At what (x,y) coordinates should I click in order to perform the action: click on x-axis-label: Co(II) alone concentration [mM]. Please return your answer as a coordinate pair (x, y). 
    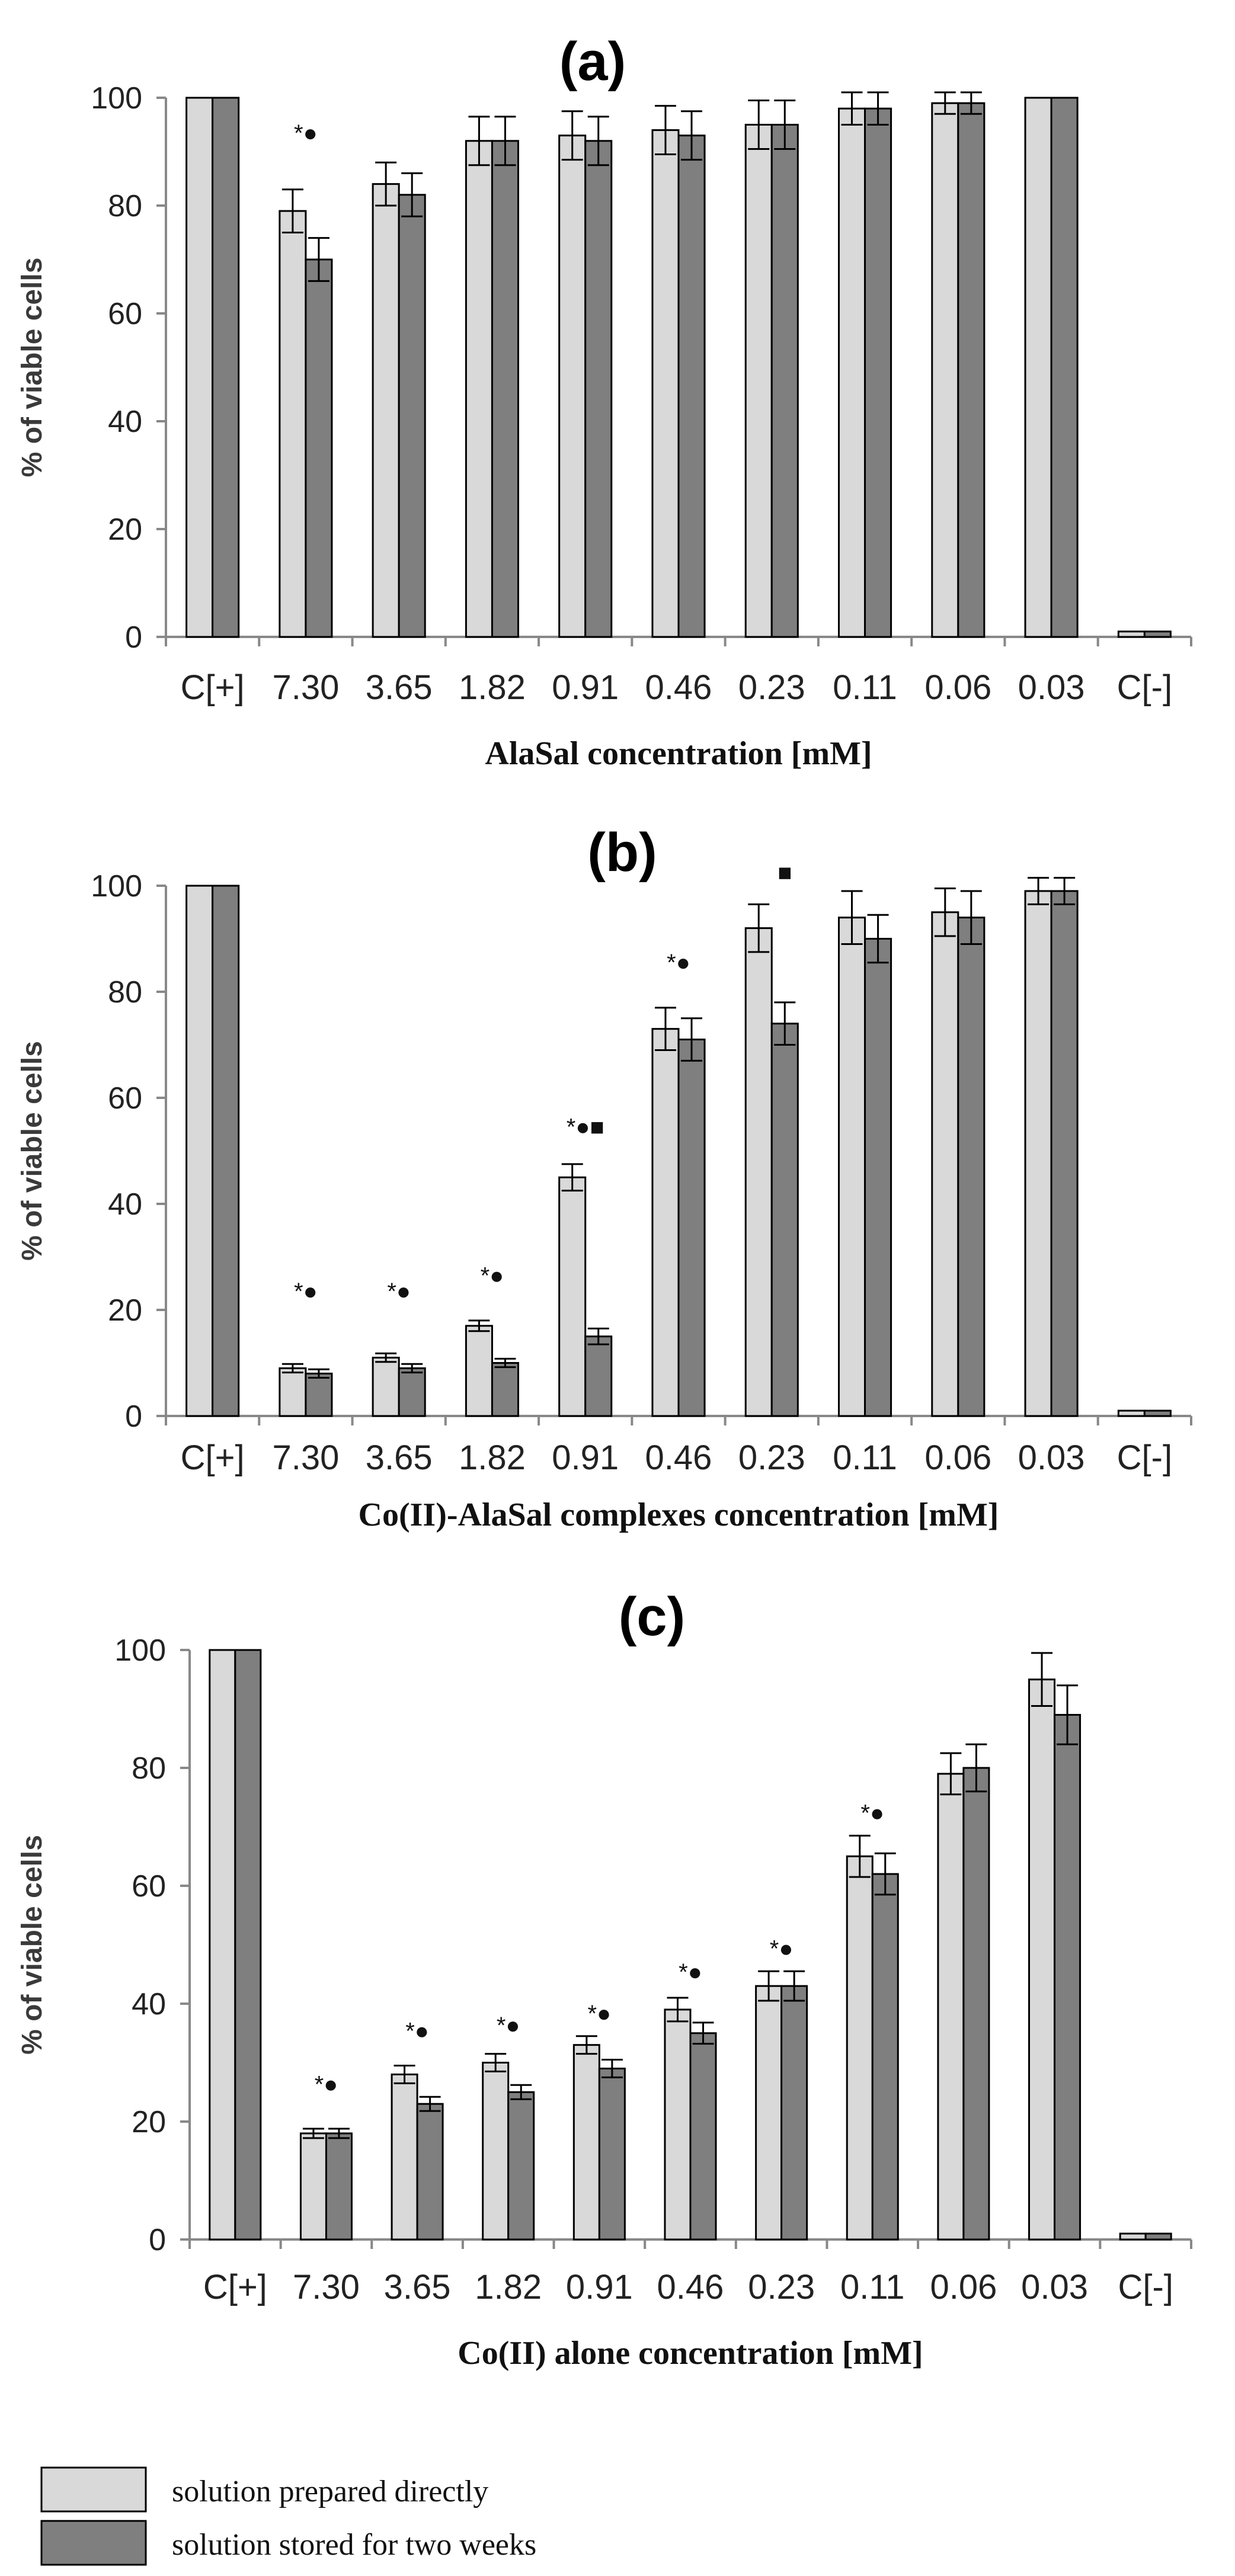
    Looking at the image, I should click on (690, 2353).